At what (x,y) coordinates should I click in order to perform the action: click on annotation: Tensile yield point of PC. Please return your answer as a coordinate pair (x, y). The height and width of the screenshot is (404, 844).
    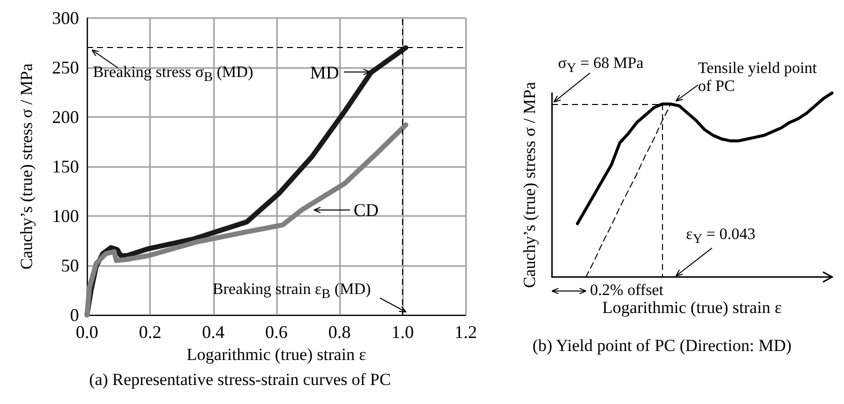
    Looking at the image, I should click on (758, 78).